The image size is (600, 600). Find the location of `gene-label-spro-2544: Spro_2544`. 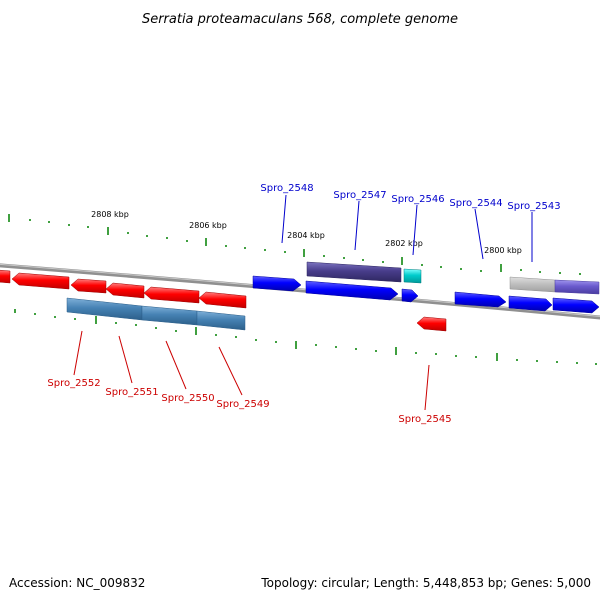

gene-label-spro-2544: Spro_2544 is located at coordinates (475, 203).